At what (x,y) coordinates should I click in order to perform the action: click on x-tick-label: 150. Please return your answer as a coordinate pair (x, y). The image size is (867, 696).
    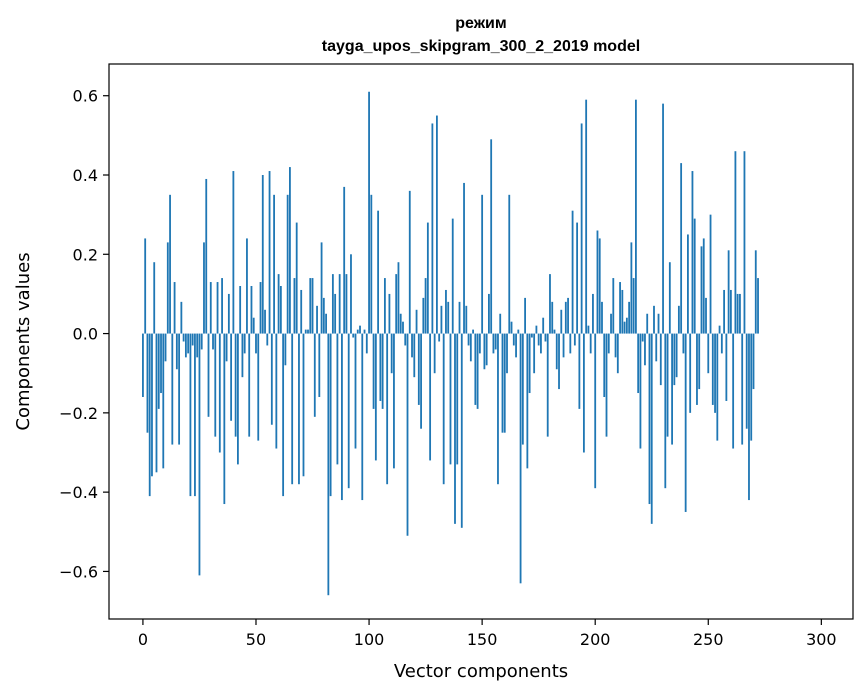
    Looking at the image, I should click on (482, 639).